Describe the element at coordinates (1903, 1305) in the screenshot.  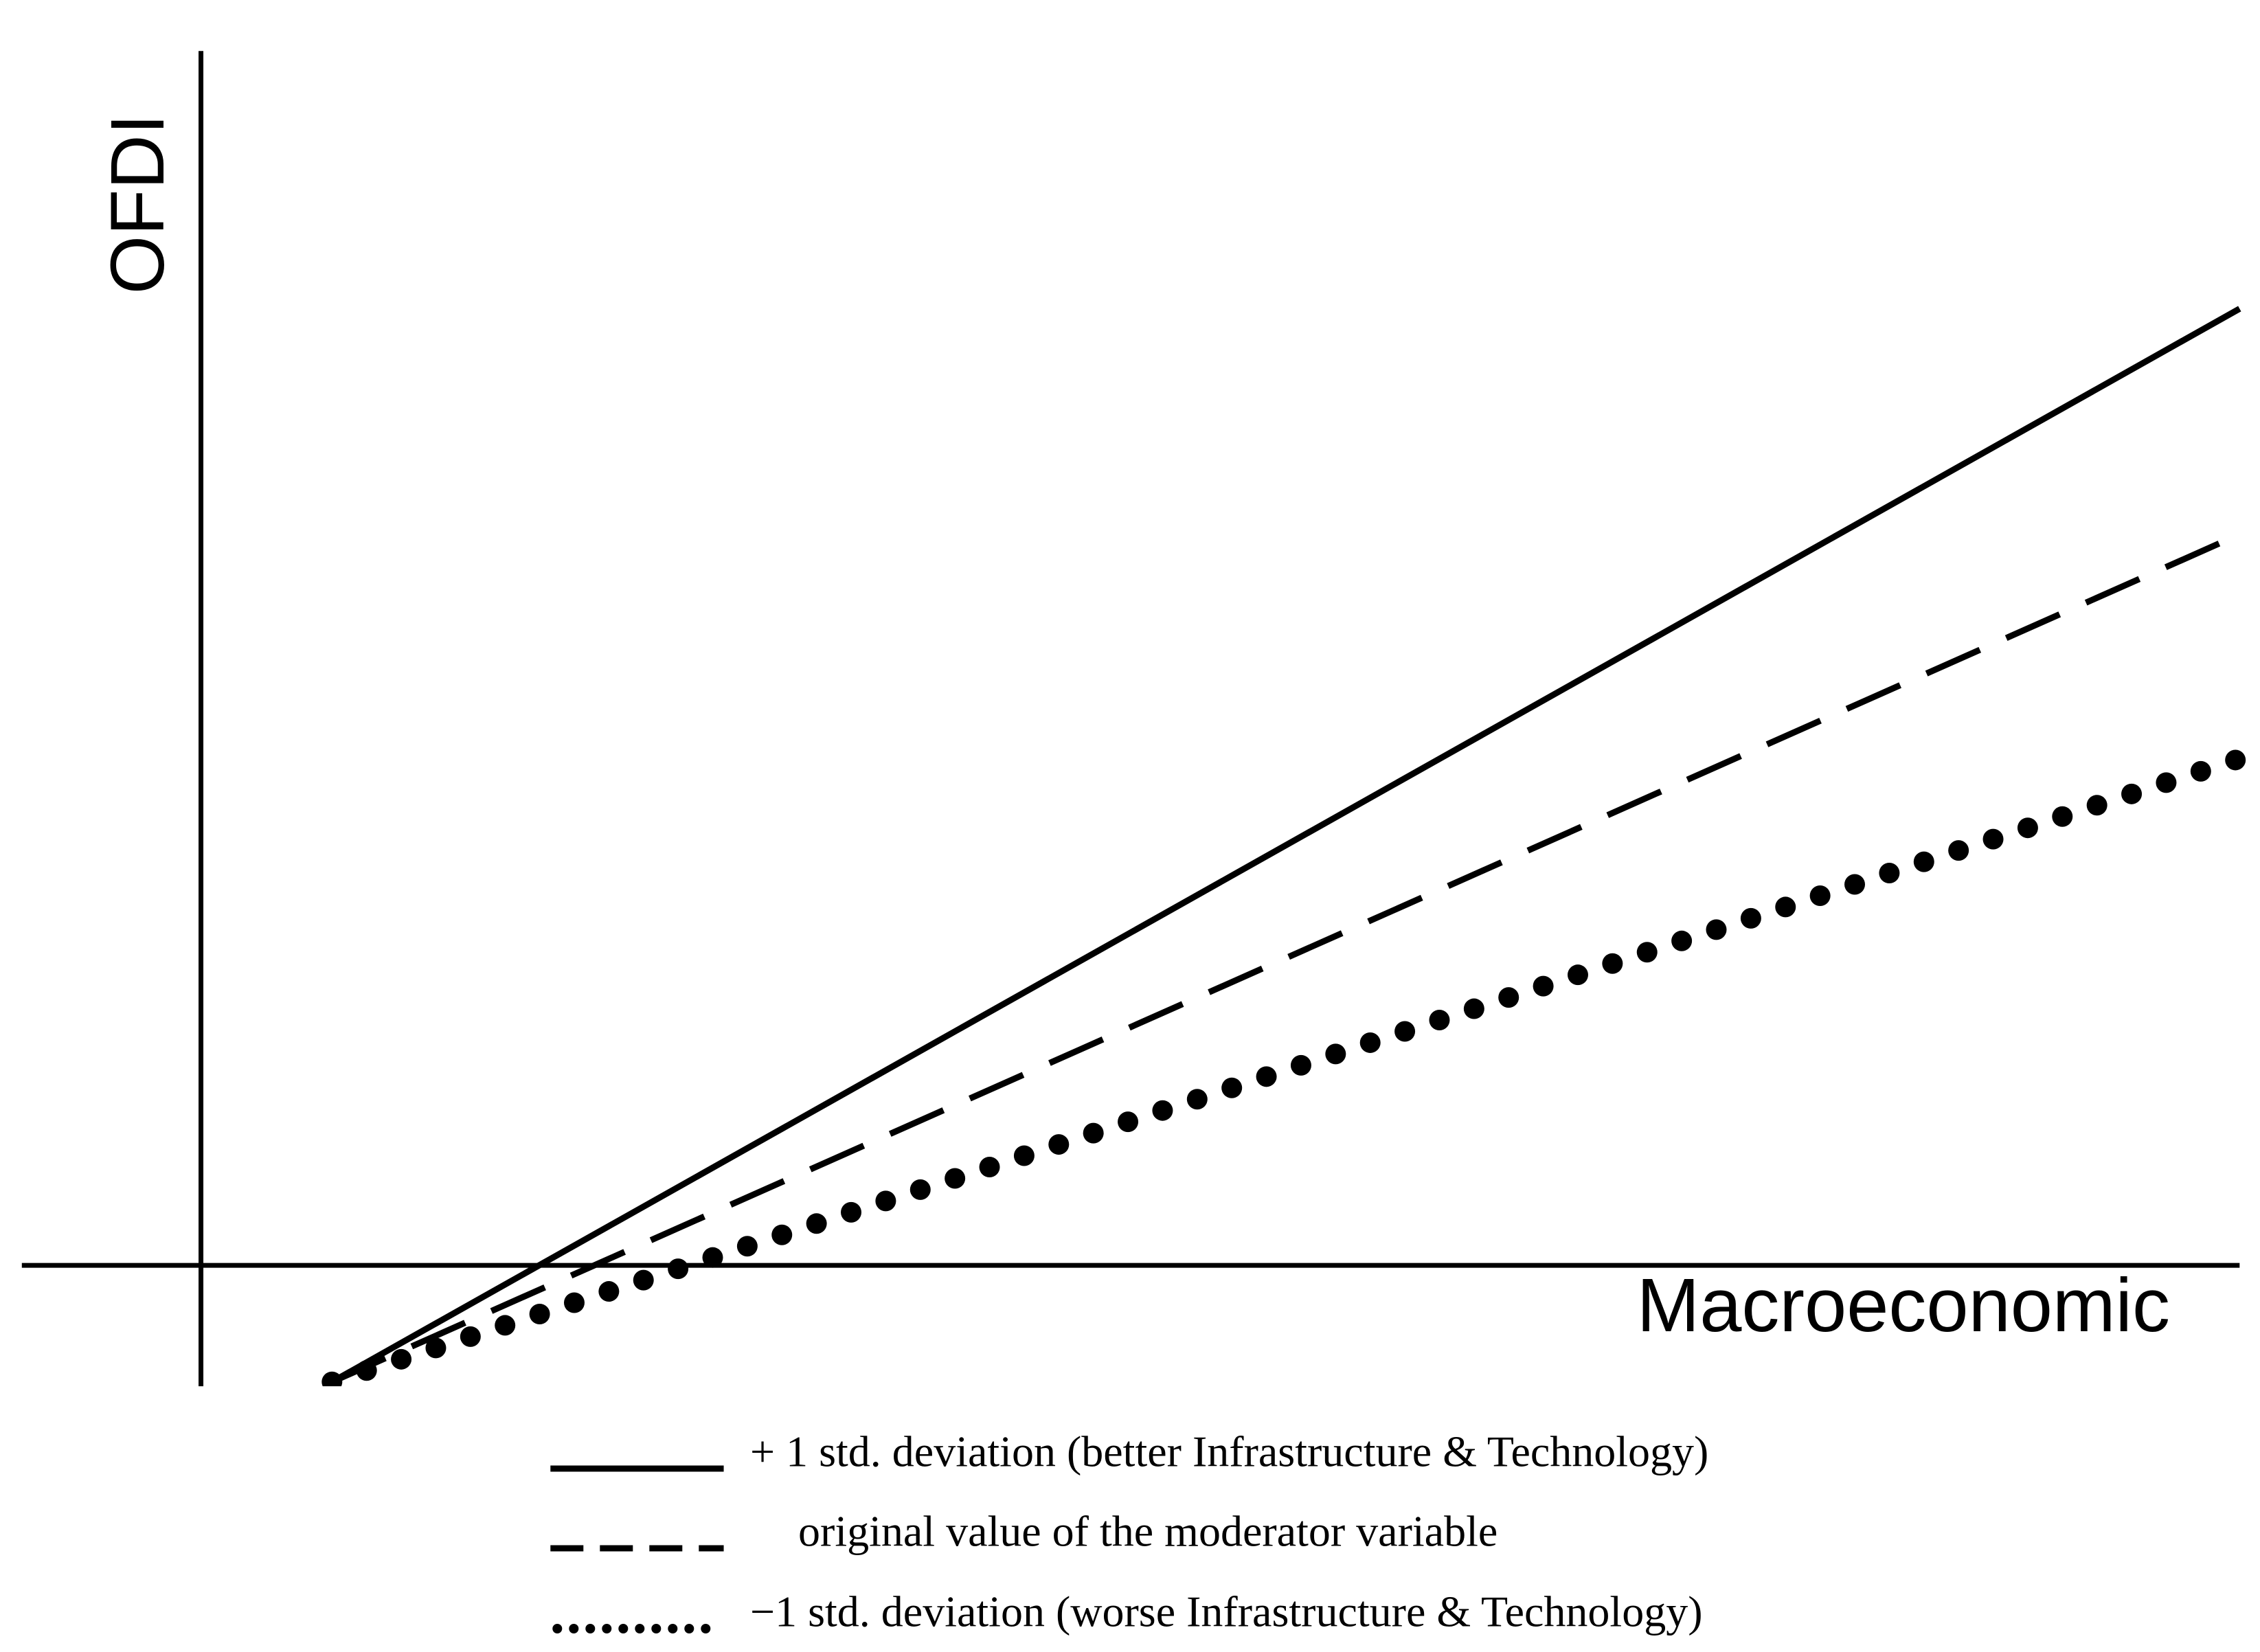
I see `x-axis-label: Macroeconomic` at that location.